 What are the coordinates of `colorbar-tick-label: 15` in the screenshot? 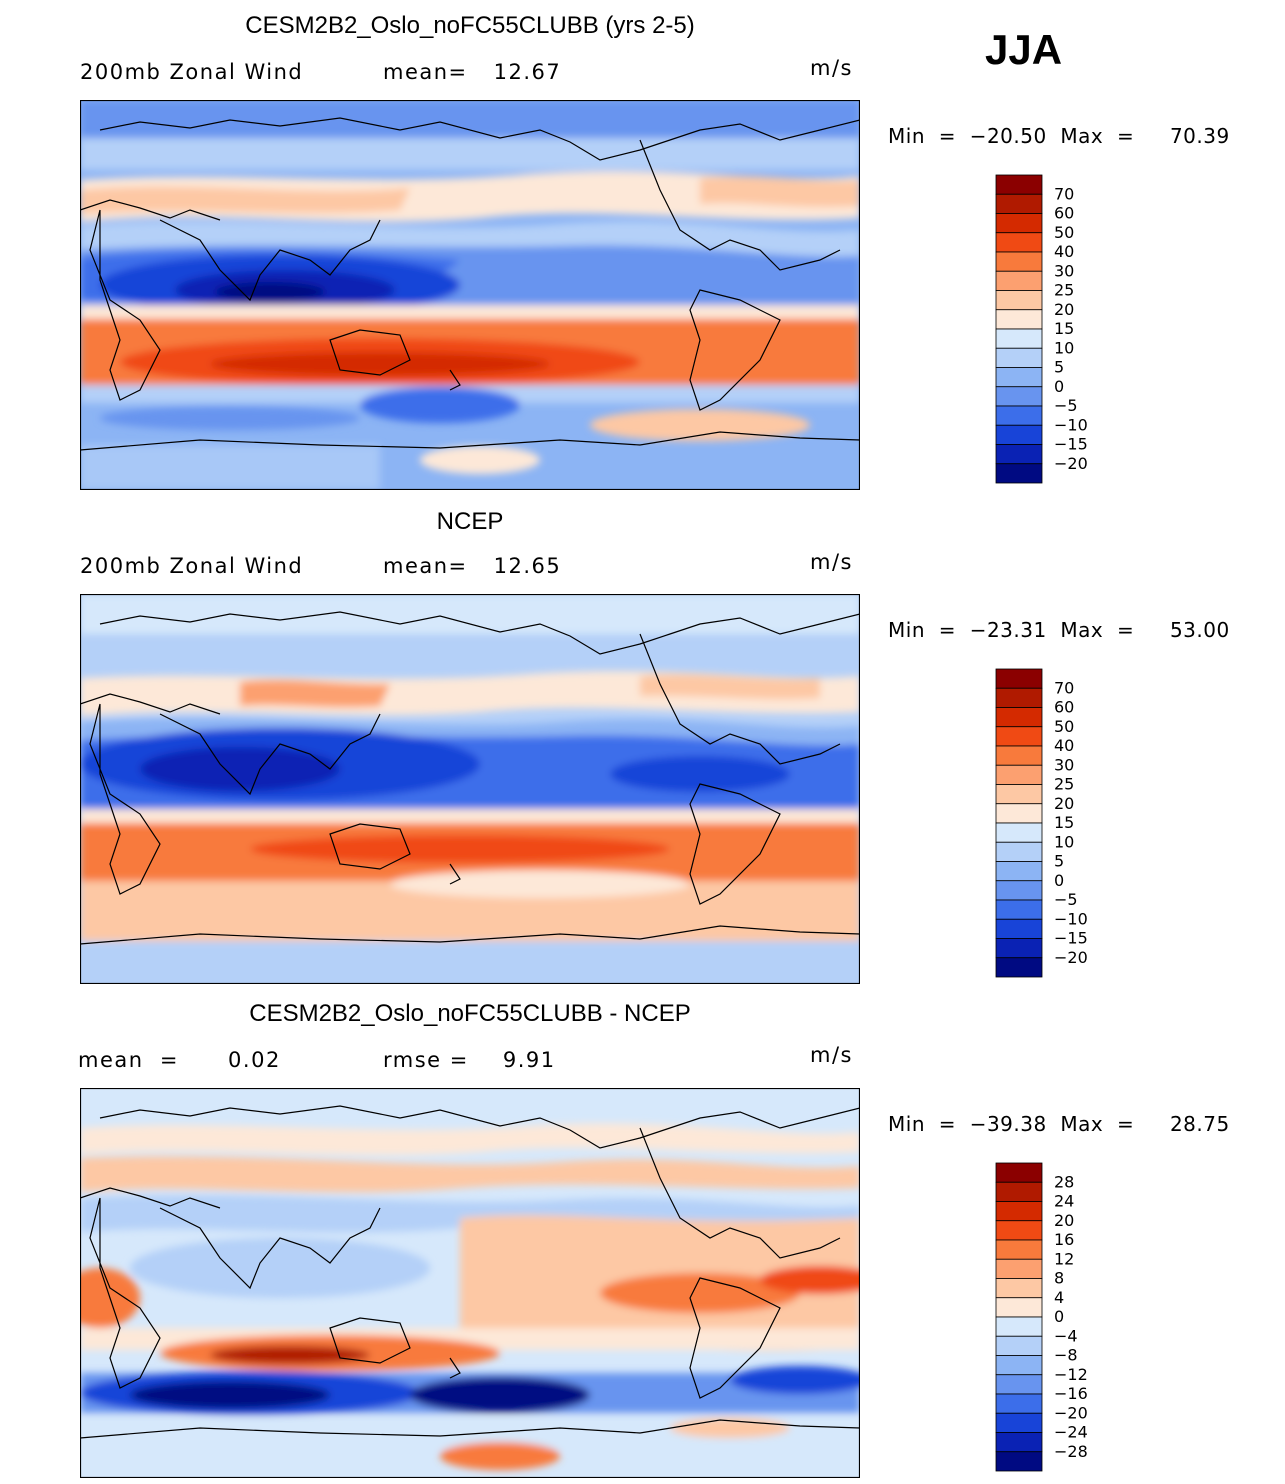 It's located at (1064, 328).